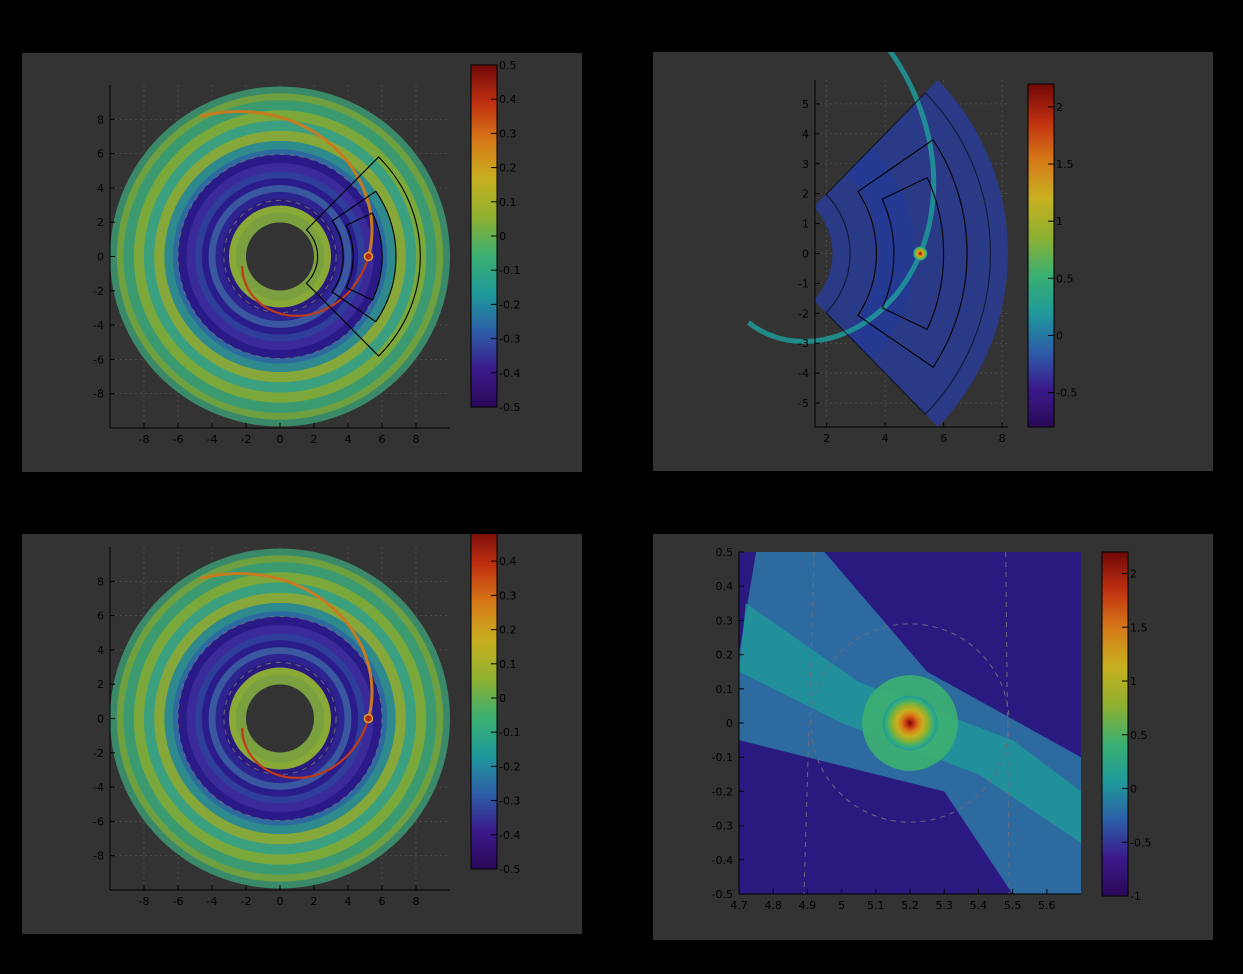  What do you see at coordinates (416, 901) in the screenshot?
I see `disk-2-x-tick-label: 8` at bounding box center [416, 901].